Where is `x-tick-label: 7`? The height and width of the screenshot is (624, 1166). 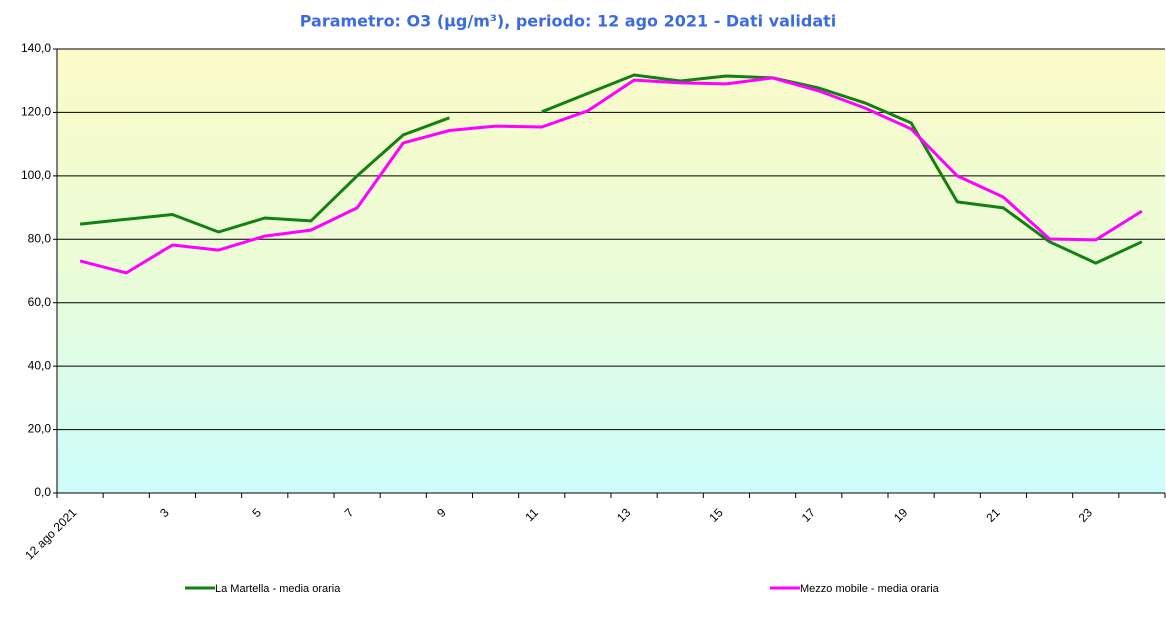
x-tick-label: 7 is located at coordinates (349, 512).